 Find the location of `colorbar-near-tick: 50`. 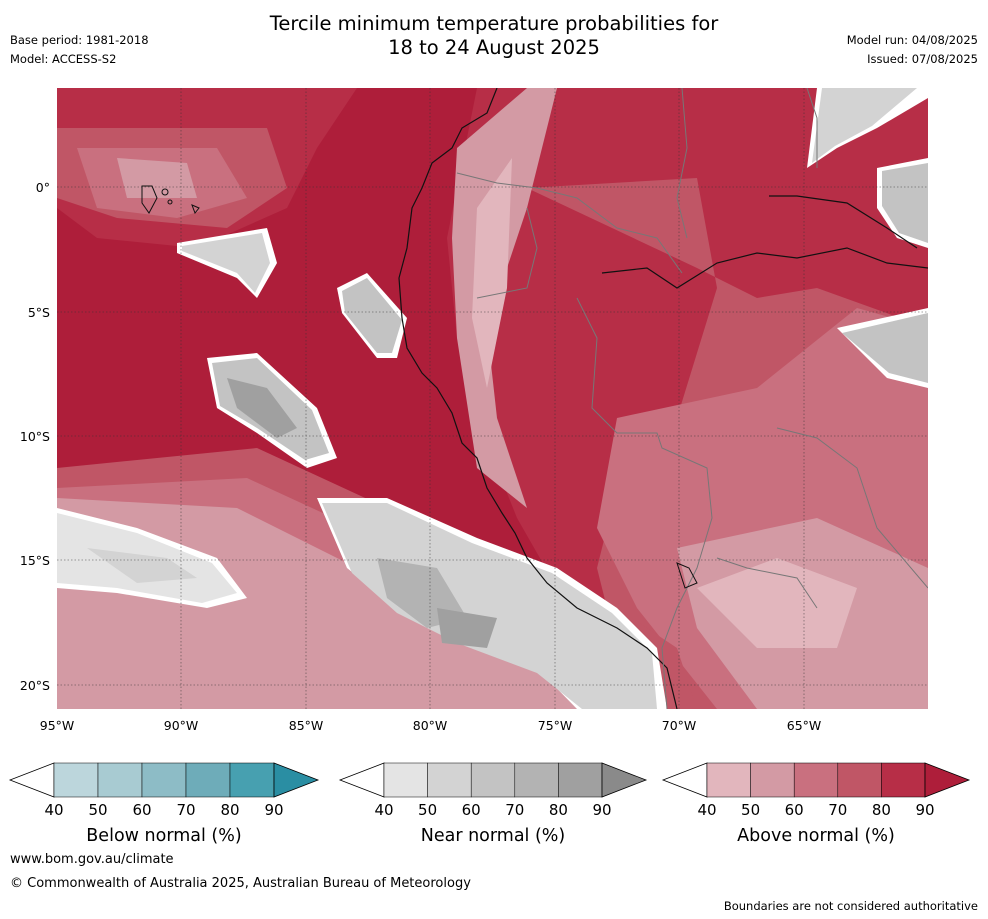

colorbar-near-tick: 50 is located at coordinates (428, 810).